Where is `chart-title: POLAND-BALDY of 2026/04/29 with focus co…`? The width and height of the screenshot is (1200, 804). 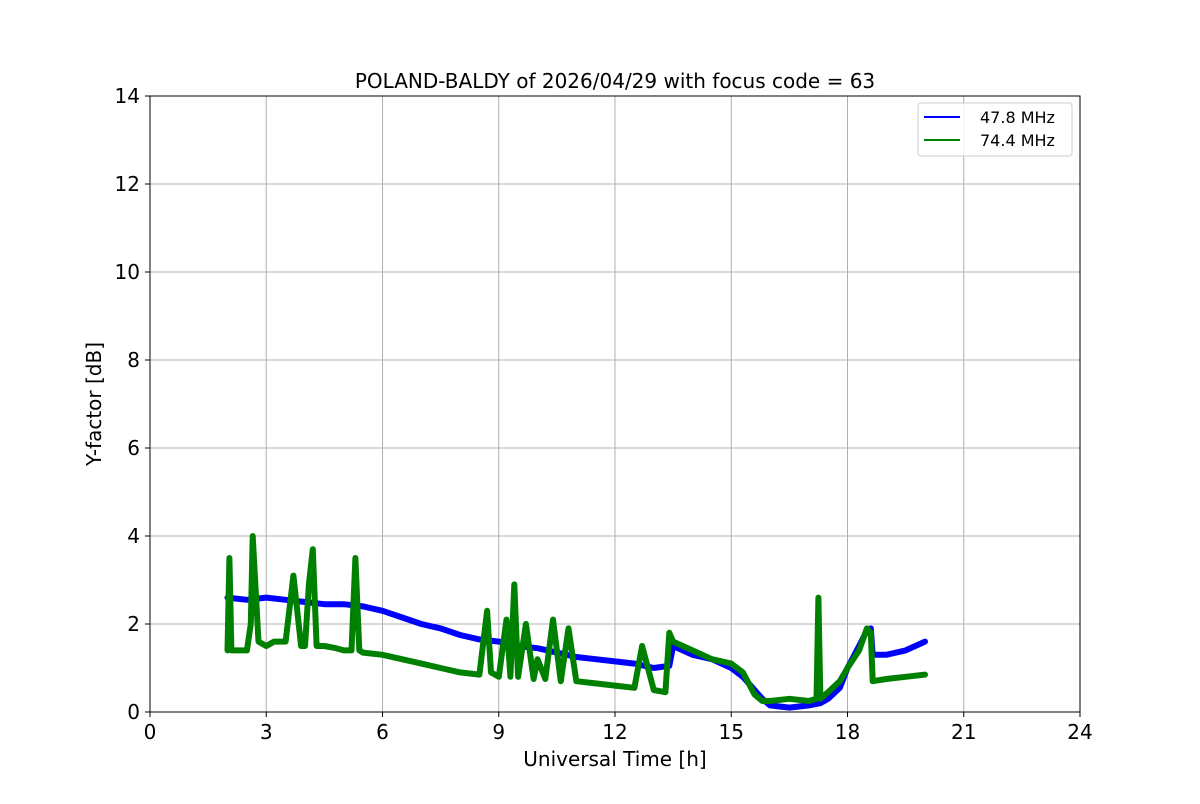
chart-title: POLAND-BALDY of 2026/04/29 with focus co… is located at coordinates (615, 81).